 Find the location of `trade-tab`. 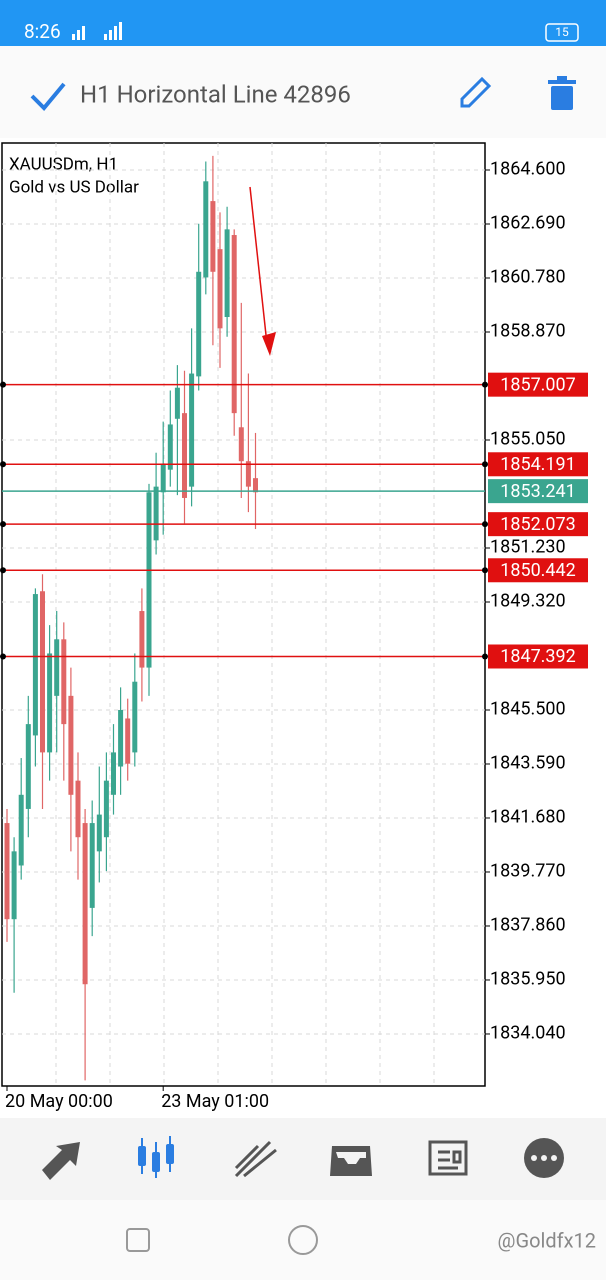

trade-tab is located at coordinates (61, 1161).